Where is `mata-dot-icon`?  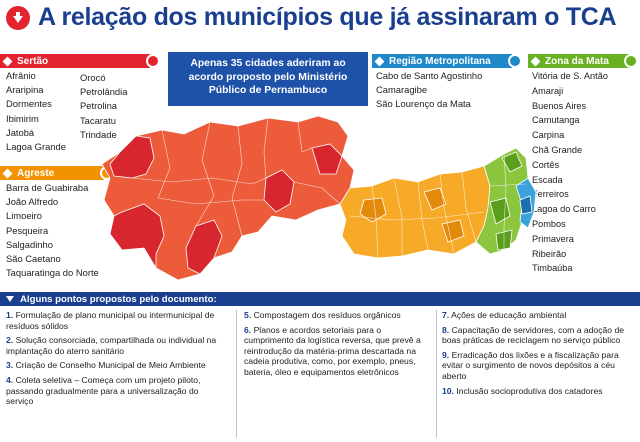
mata-dot-icon is located at coordinates (631, 61).